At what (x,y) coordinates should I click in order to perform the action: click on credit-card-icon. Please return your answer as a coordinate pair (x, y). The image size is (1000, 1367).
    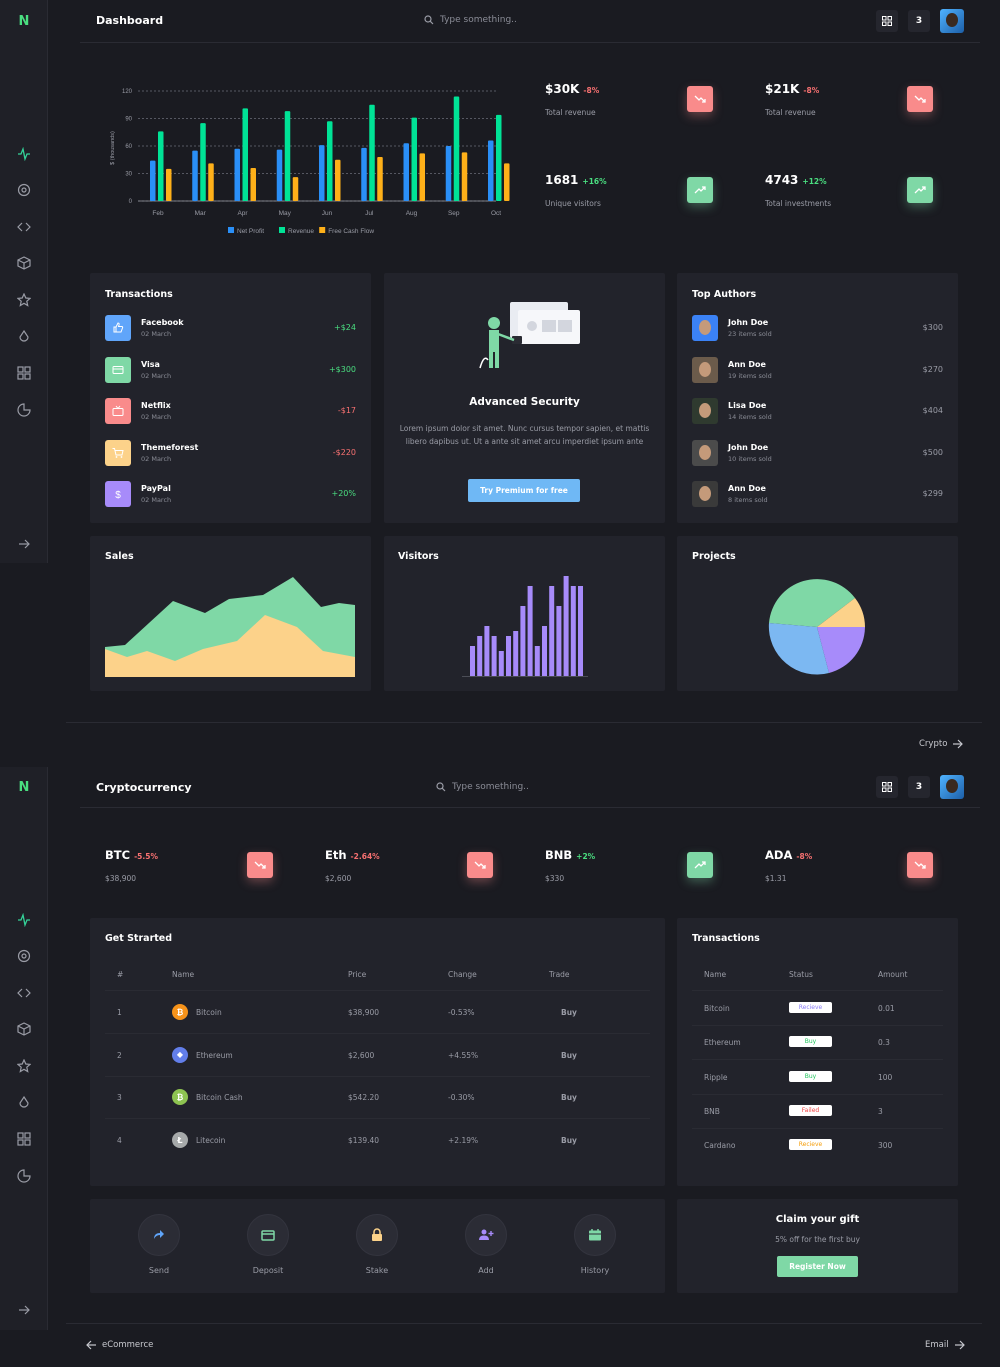
    Looking at the image, I should click on (118, 369).